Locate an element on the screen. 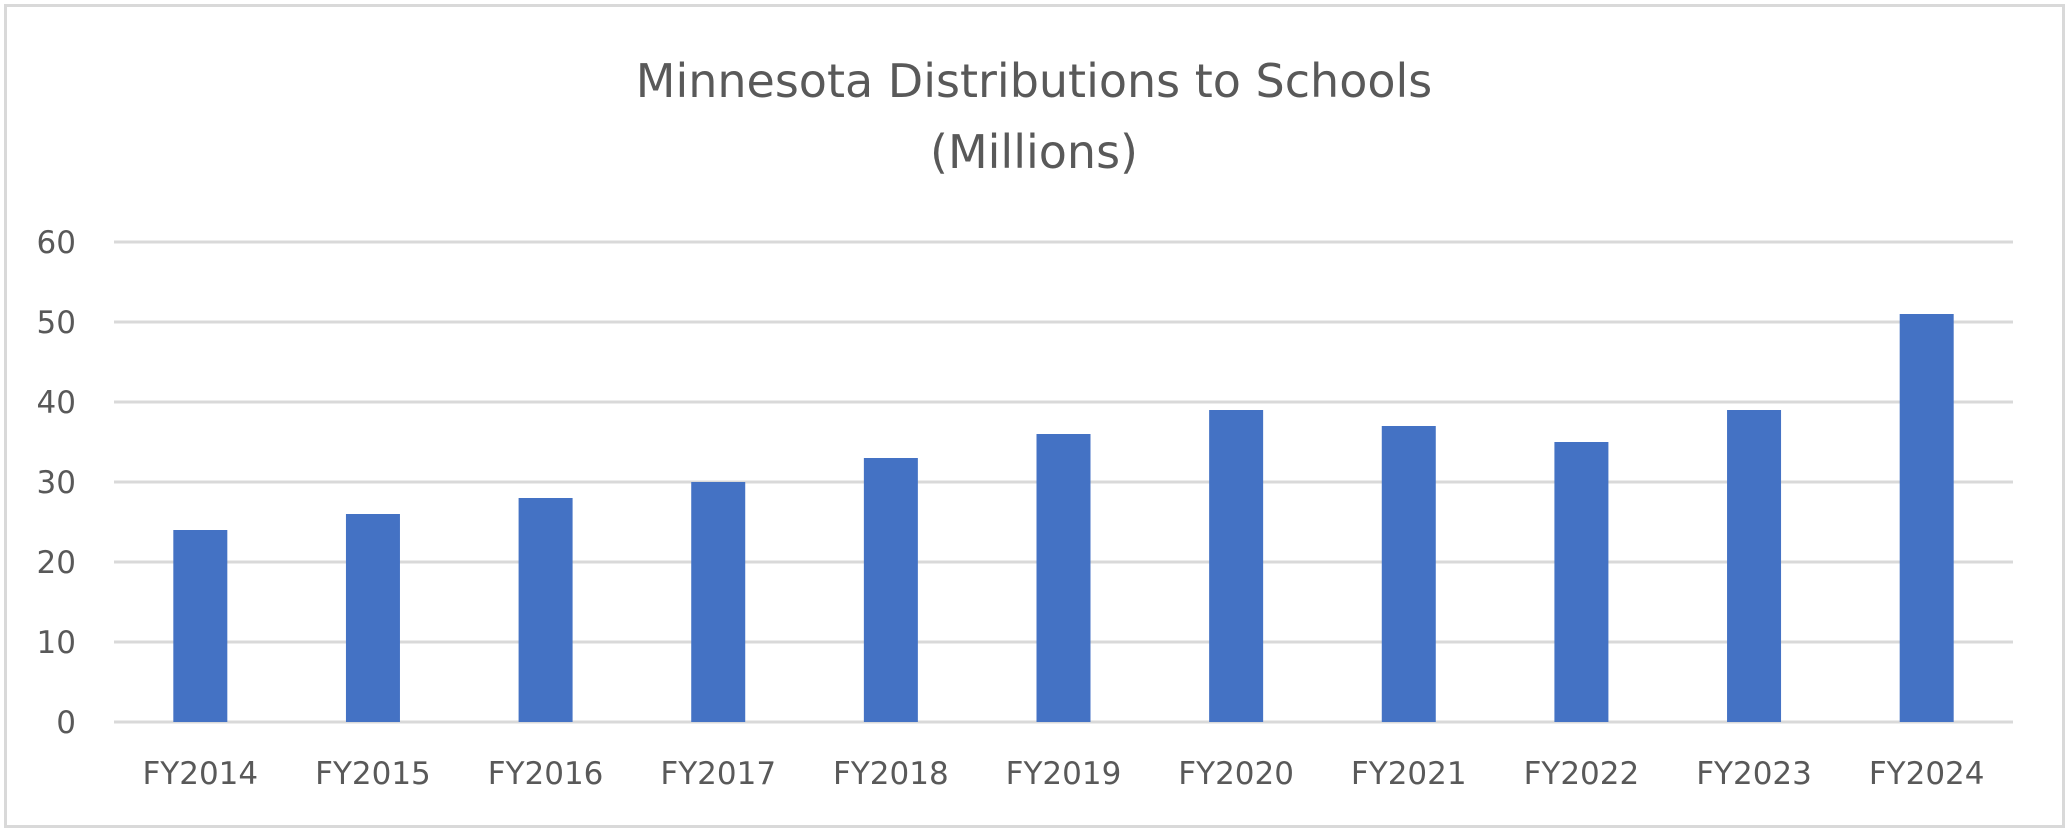  bar-FY2014 is located at coordinates (200, 626).